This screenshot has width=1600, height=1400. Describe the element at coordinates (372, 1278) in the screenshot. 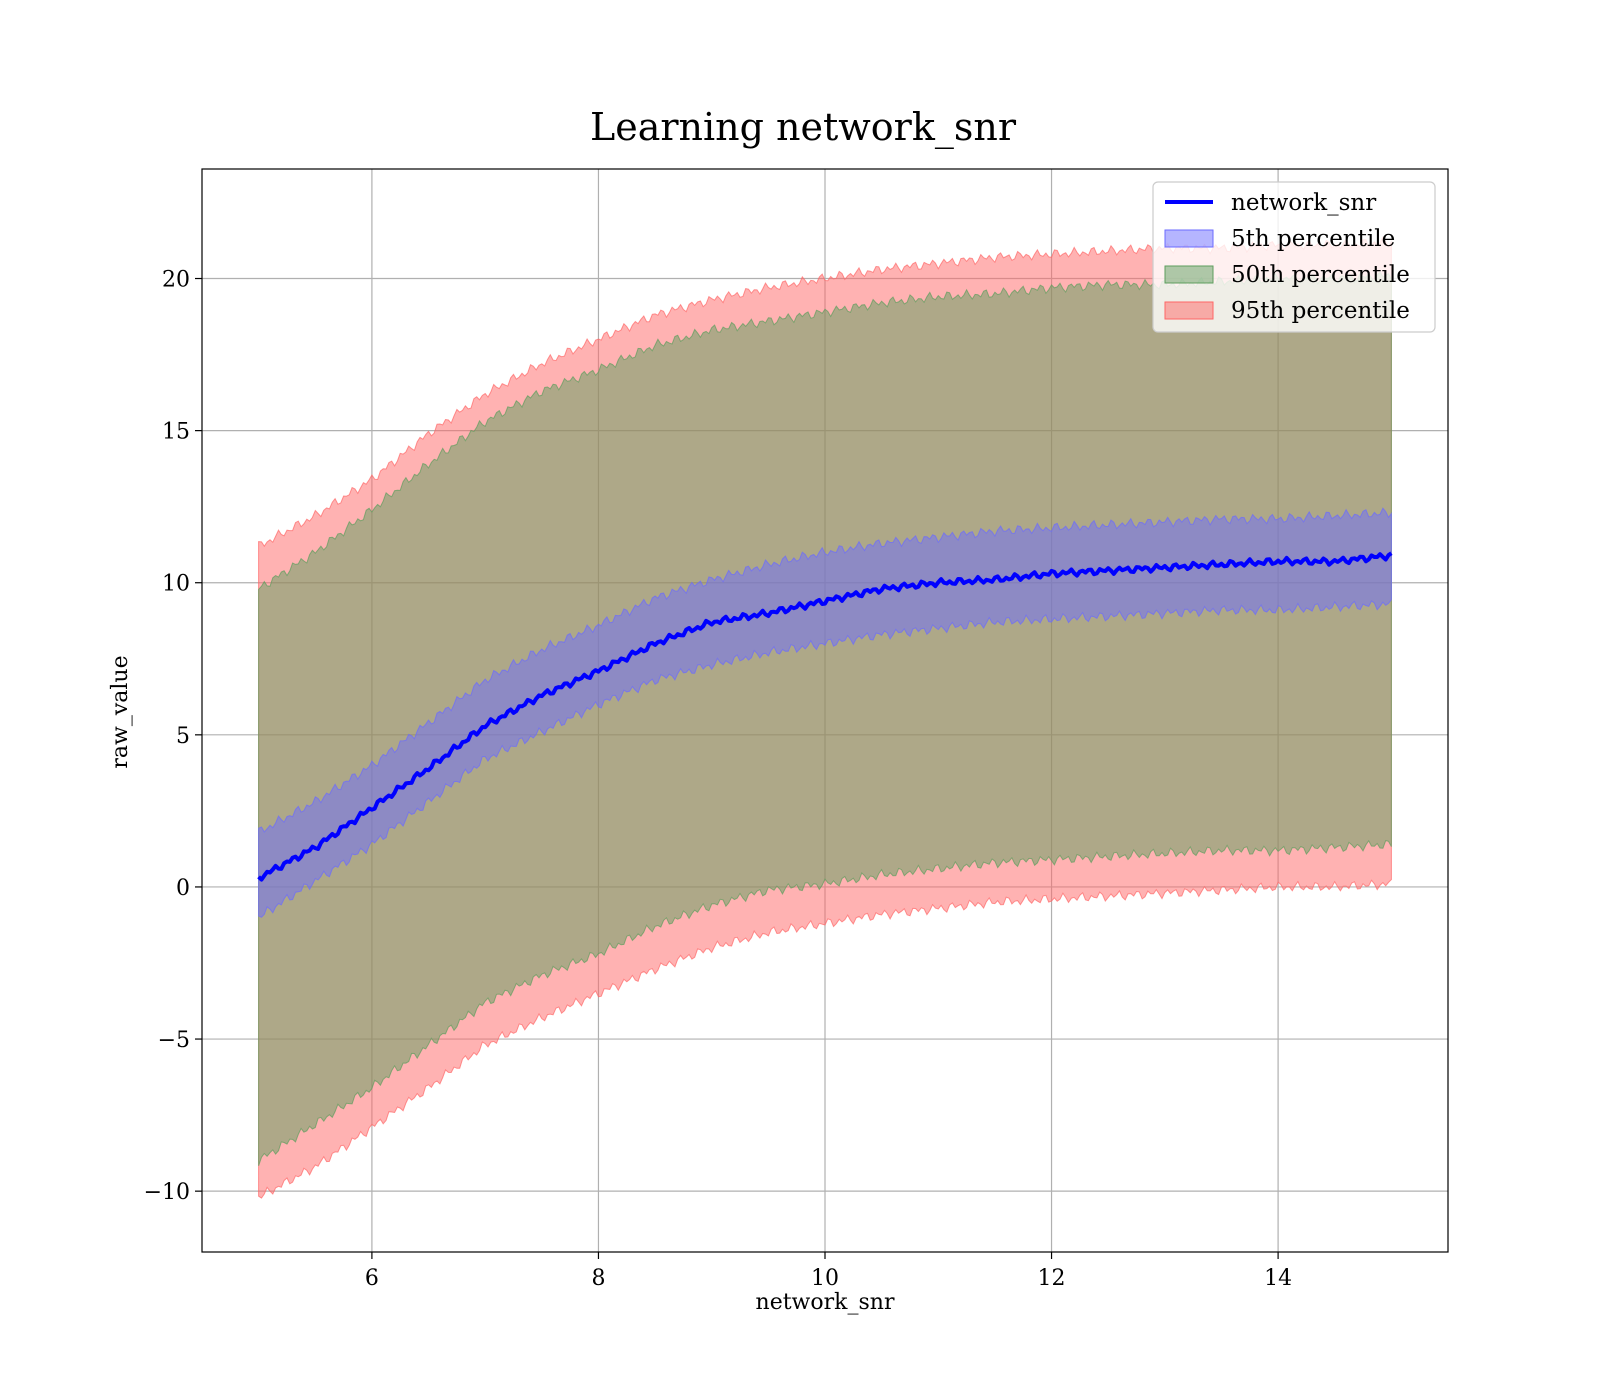

I see `x-tick-label: 6` at that location.